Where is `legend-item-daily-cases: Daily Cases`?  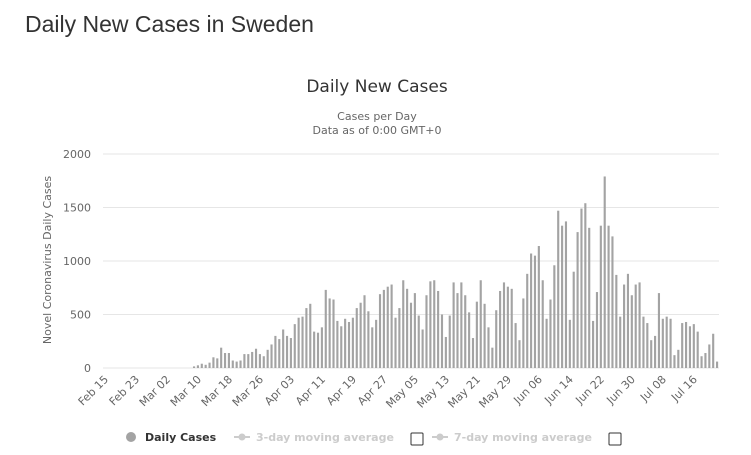
legend-item-daily-cases: Daily Cases is located at coordinates (171, 437).